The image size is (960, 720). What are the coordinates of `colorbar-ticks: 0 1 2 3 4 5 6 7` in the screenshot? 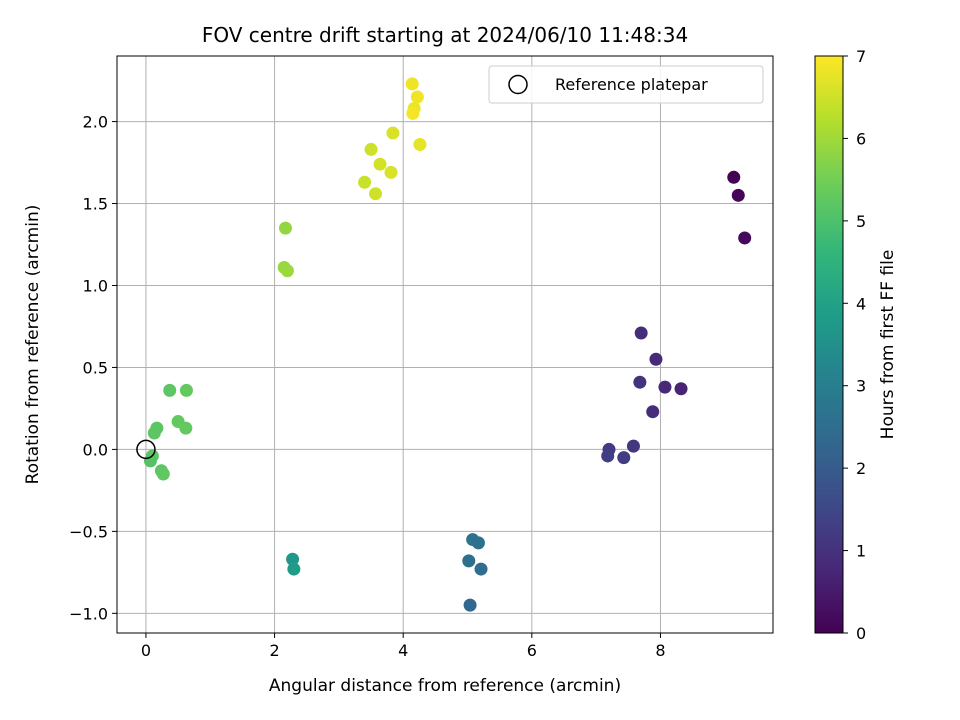 It's located at (854, 345).